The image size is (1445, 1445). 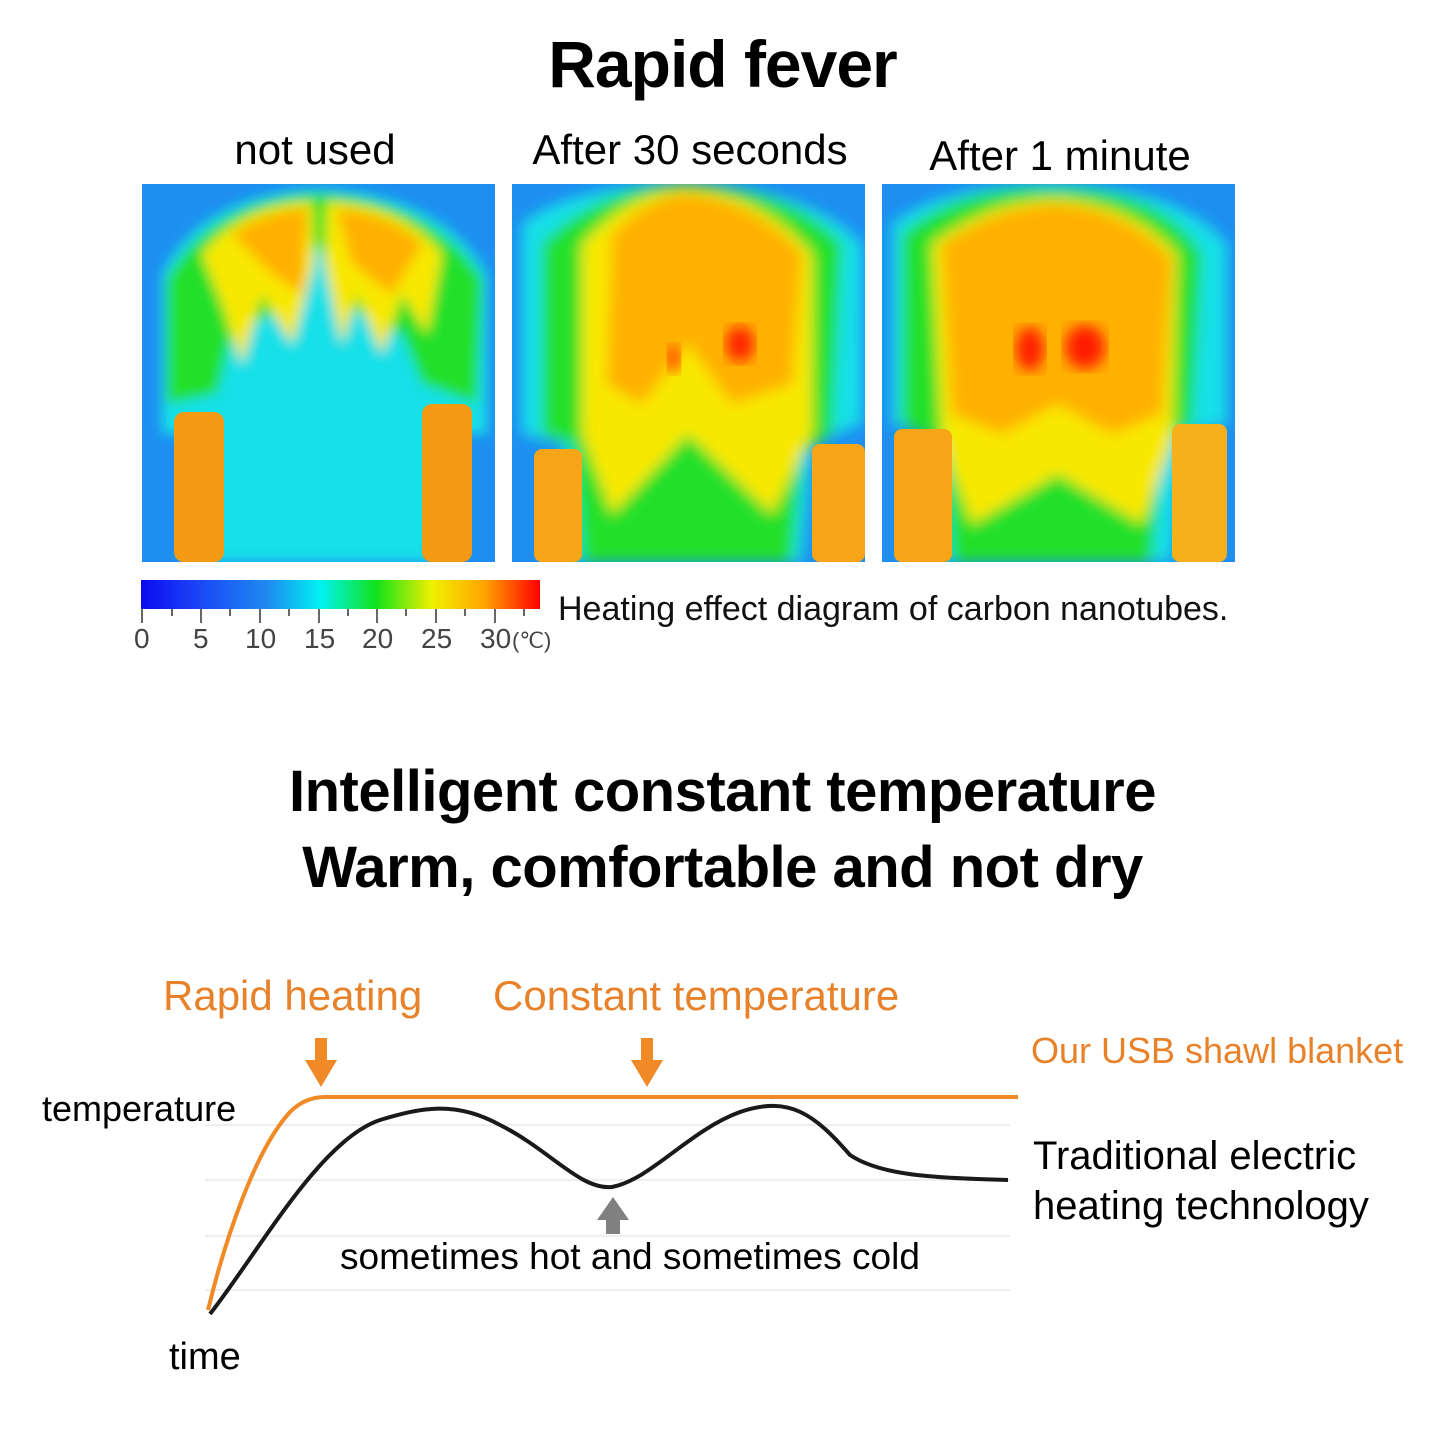 What do you see at coordinates (142, 638) in the screenshot?
I see `scale-label-0: 0` at bounding box center [142, 638].